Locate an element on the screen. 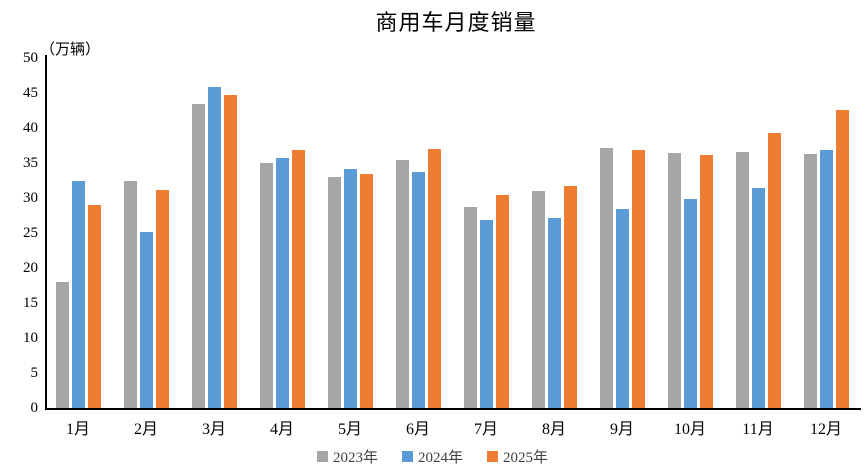 The height and width of the screenshot is (474, 865). y-tick-label: 10 is located at coordinates (30, 338).